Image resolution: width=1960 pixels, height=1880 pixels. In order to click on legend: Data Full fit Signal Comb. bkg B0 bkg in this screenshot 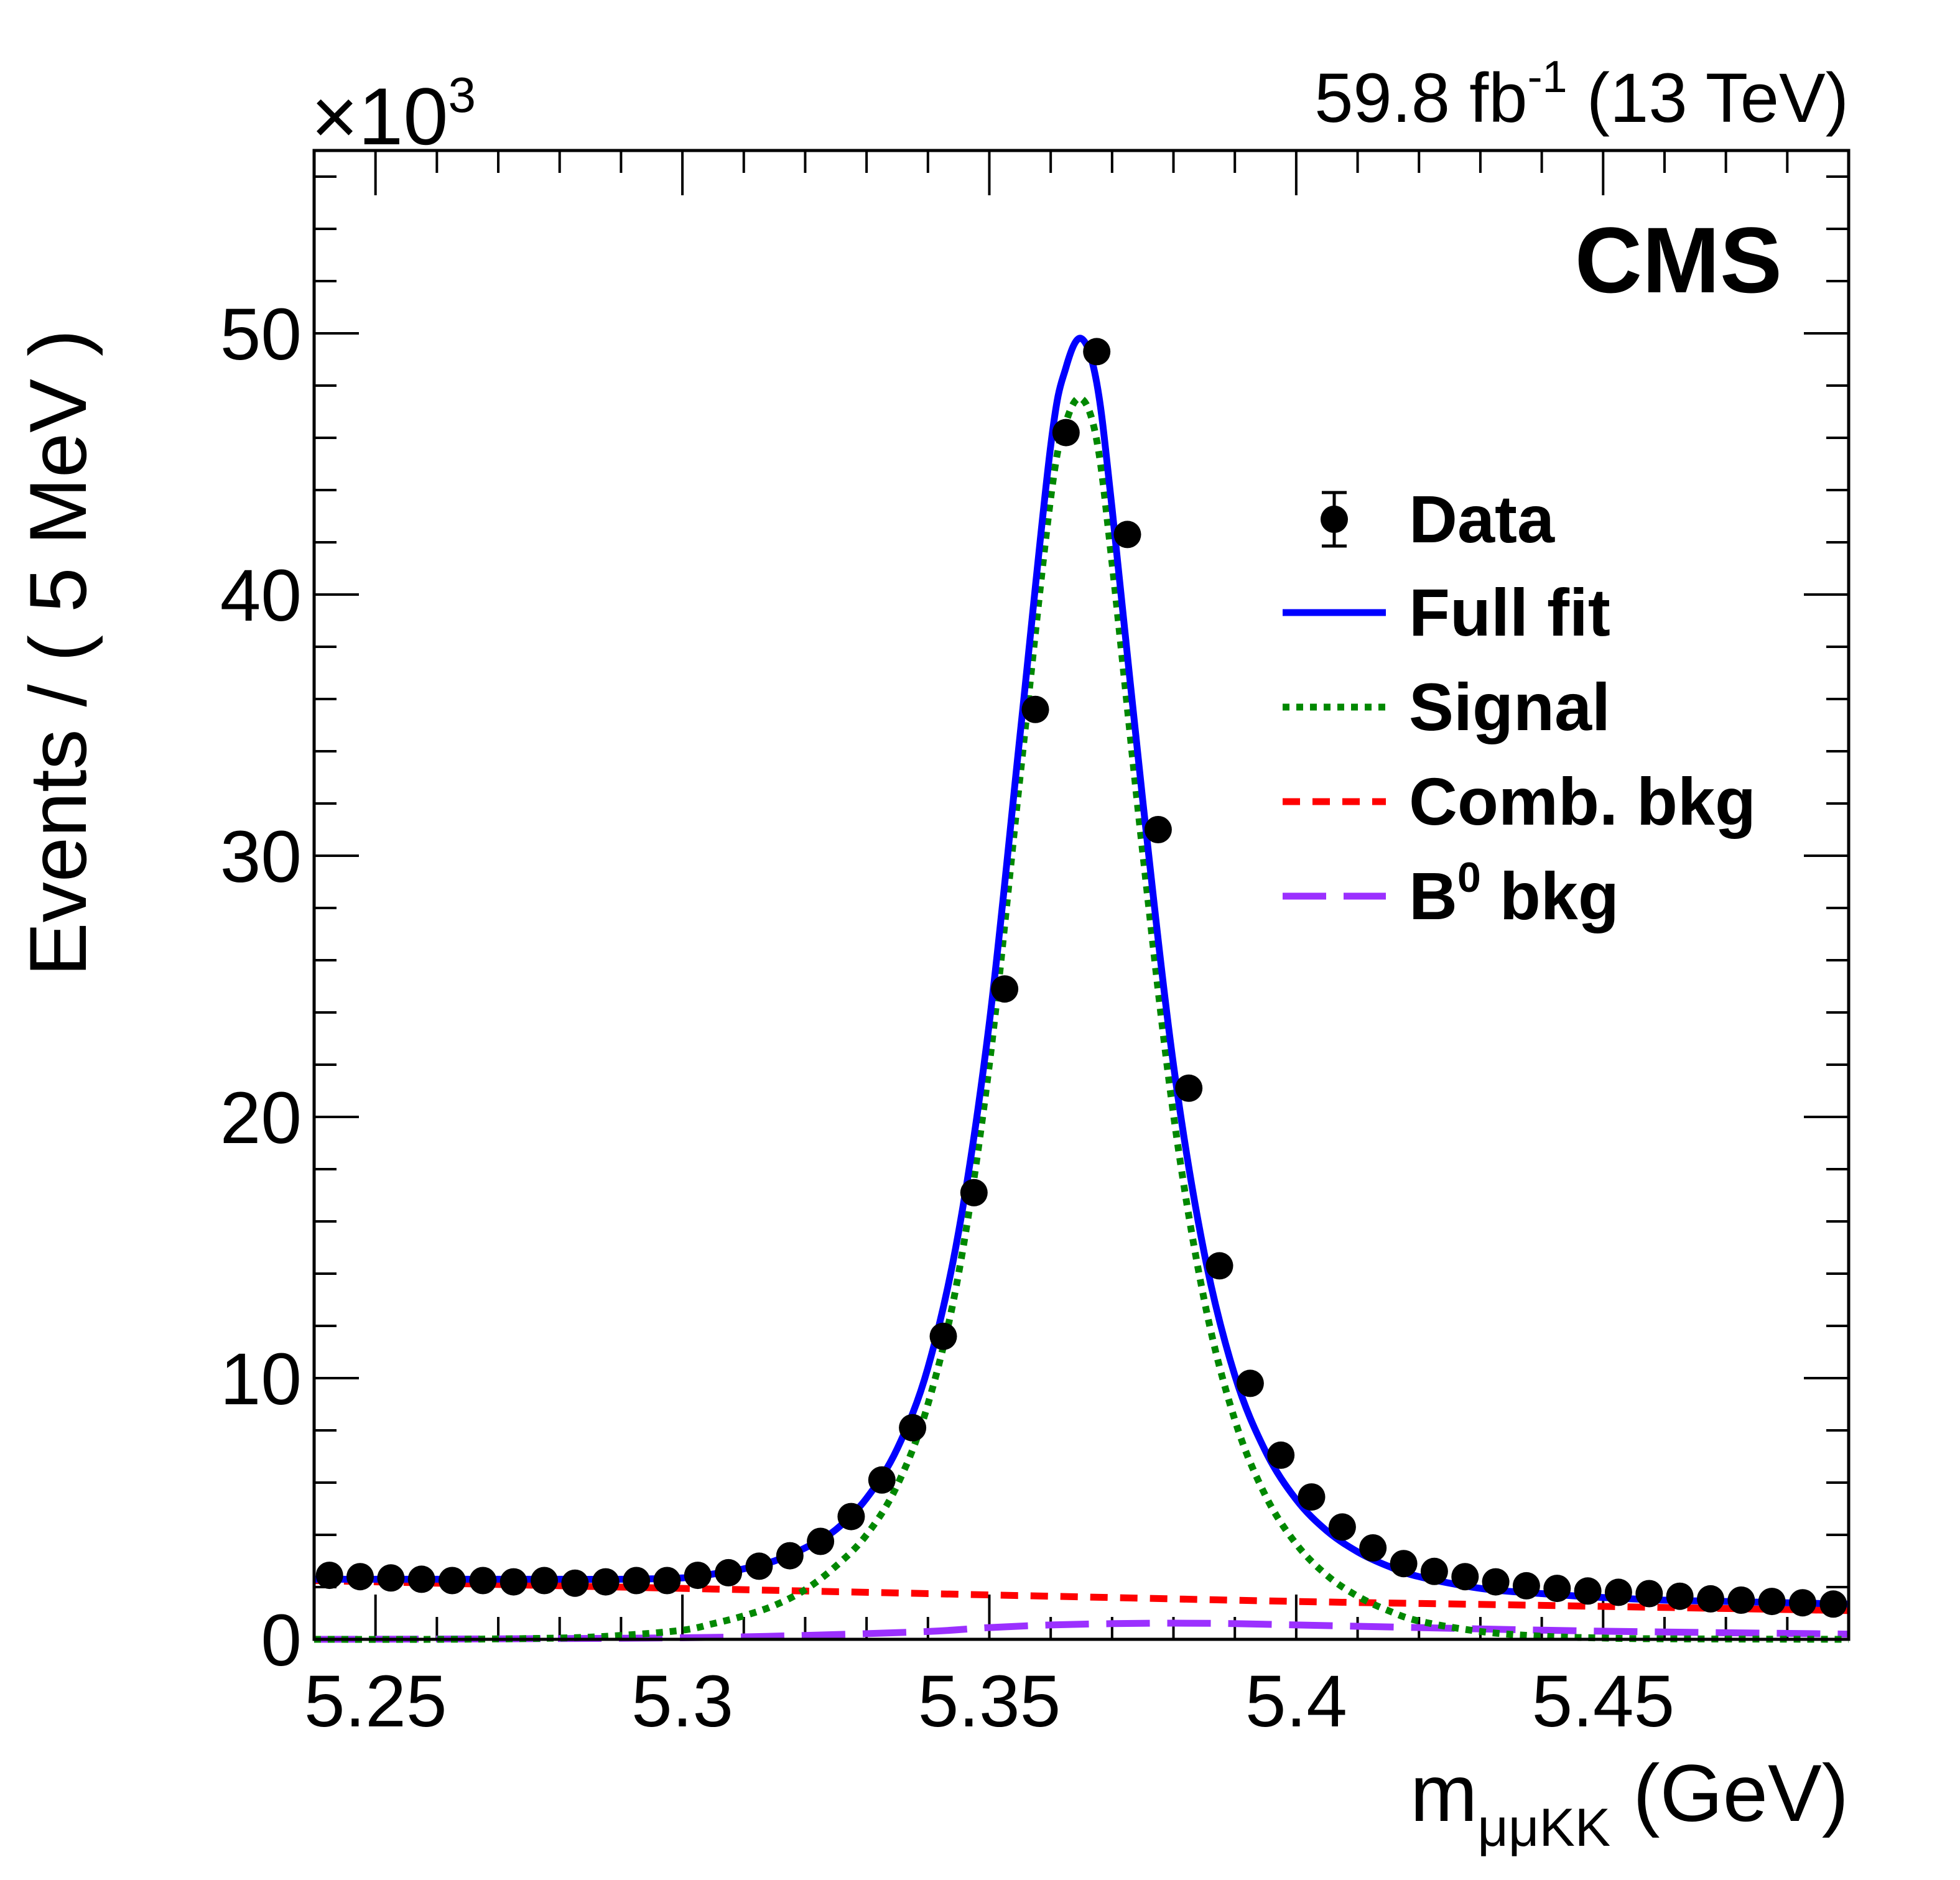, I will do `click(1519, 707)`.